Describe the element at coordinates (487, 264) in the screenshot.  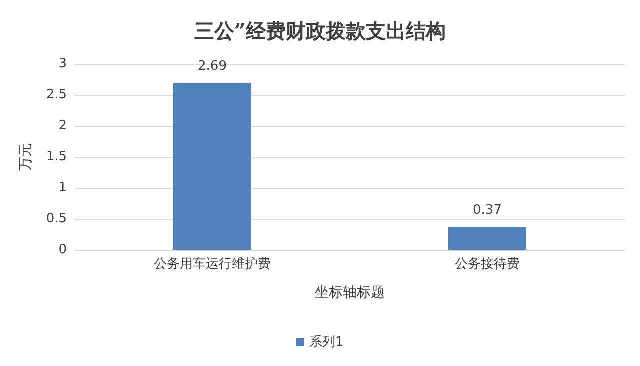
I see `x-tick-label: 公务接待费` at that location.